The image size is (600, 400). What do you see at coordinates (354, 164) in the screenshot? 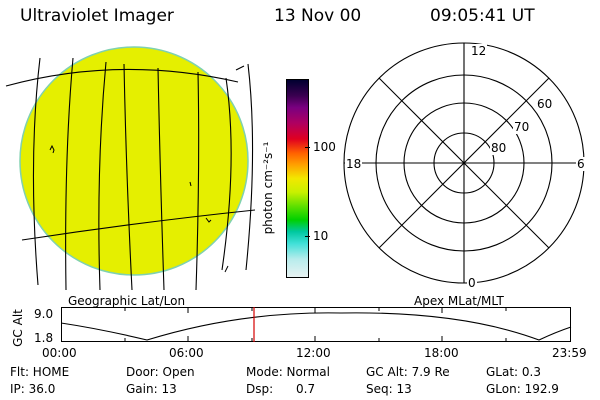
I see `mlt-label-18: 18` at bounding box center [354, 164].